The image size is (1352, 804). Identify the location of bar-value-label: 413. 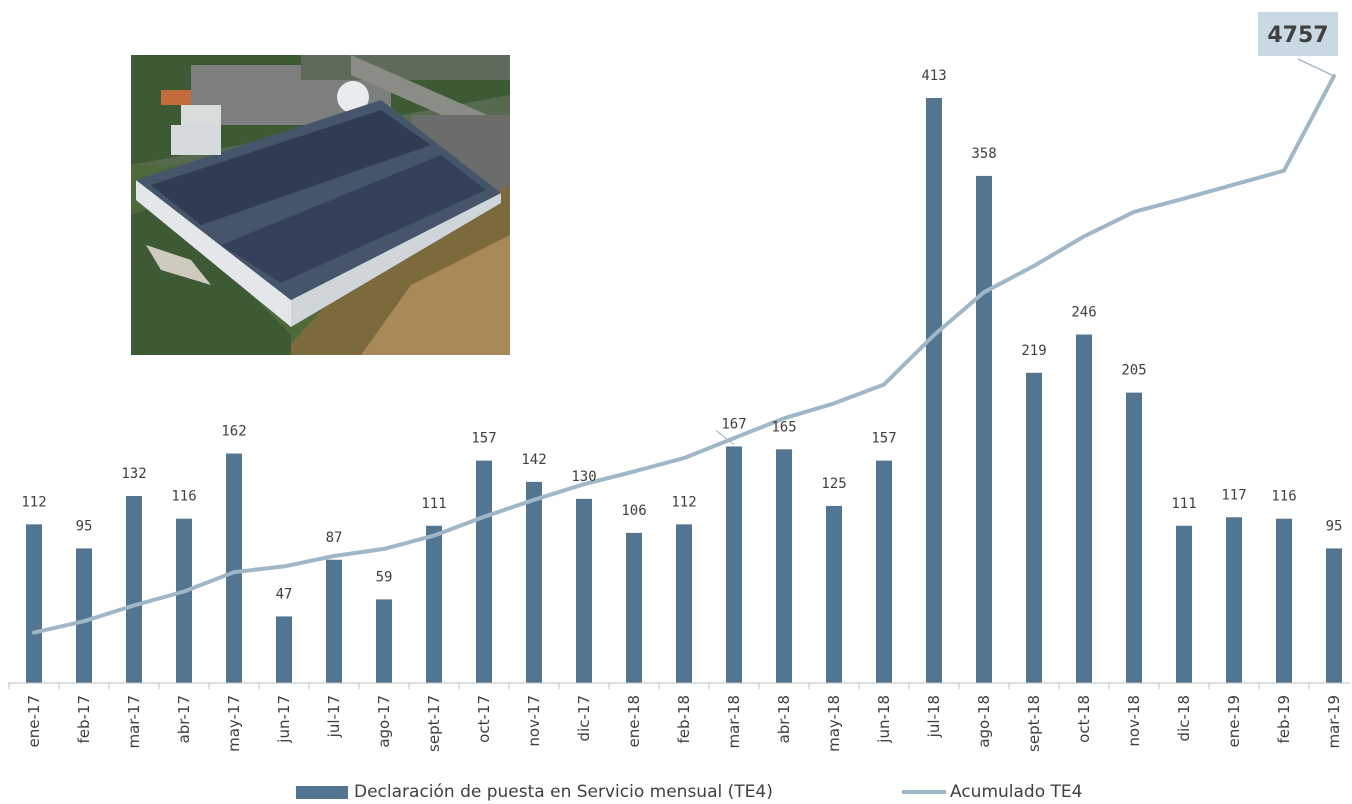
(933, 76).